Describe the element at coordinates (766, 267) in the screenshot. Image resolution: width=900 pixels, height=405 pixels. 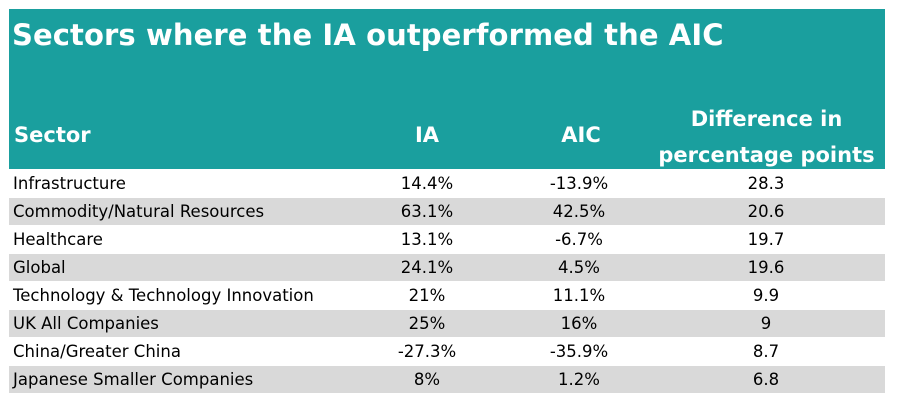
I see `cell-difference: 19.6` at that location.